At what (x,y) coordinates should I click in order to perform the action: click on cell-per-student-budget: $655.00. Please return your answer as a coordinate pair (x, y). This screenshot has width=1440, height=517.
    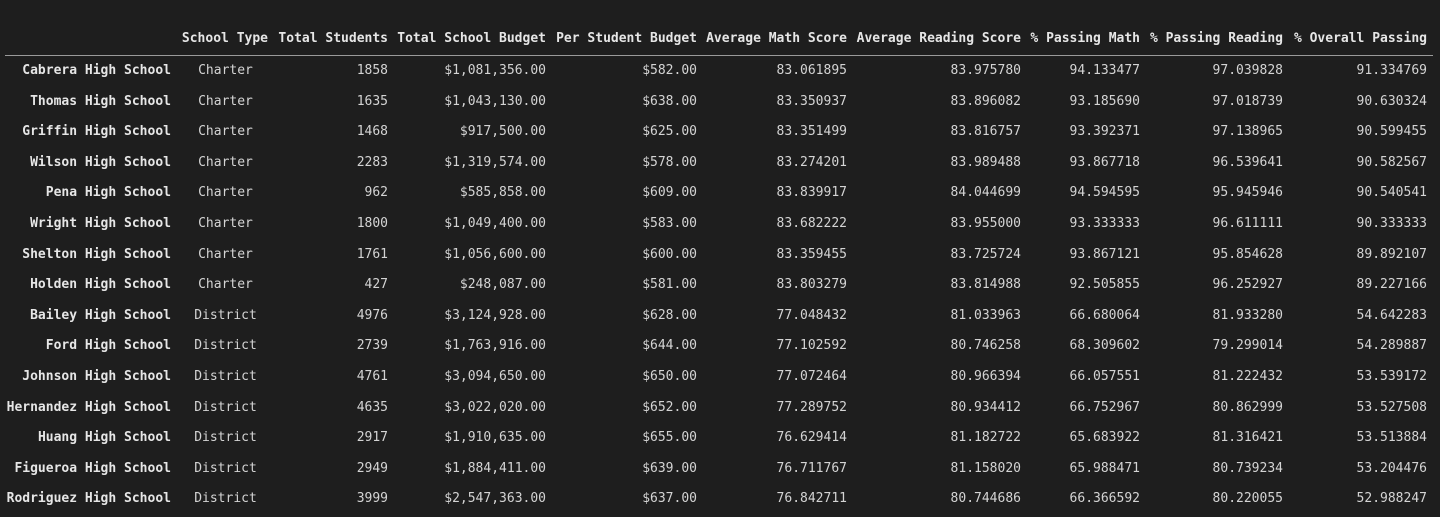
    Looking at the image, I should click on (669, 438).